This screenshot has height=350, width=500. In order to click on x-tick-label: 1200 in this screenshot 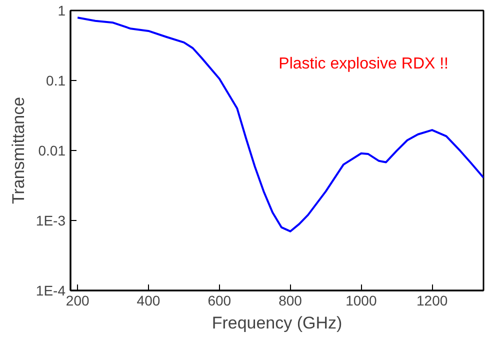, I will do `click(432, 300)`.